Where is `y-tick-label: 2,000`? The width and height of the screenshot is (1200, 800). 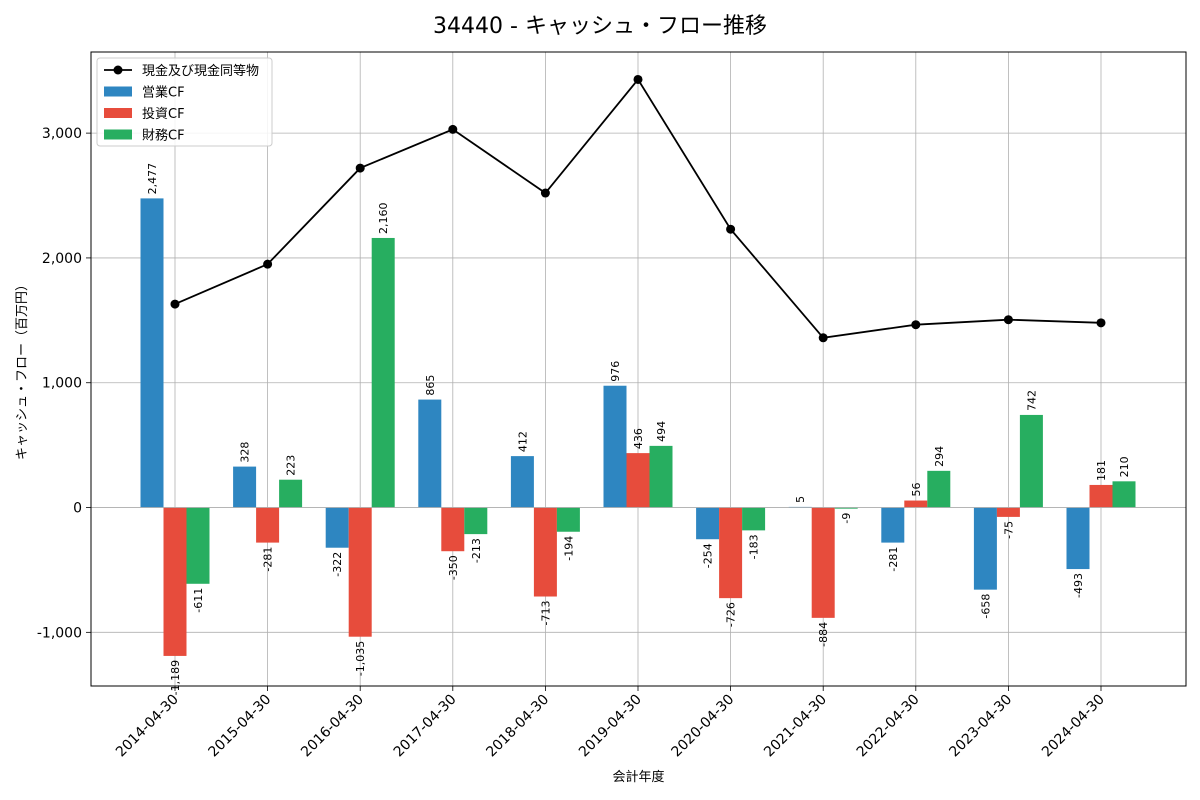
y-tick-label: 2,000 is located at coordinates (62, 259).